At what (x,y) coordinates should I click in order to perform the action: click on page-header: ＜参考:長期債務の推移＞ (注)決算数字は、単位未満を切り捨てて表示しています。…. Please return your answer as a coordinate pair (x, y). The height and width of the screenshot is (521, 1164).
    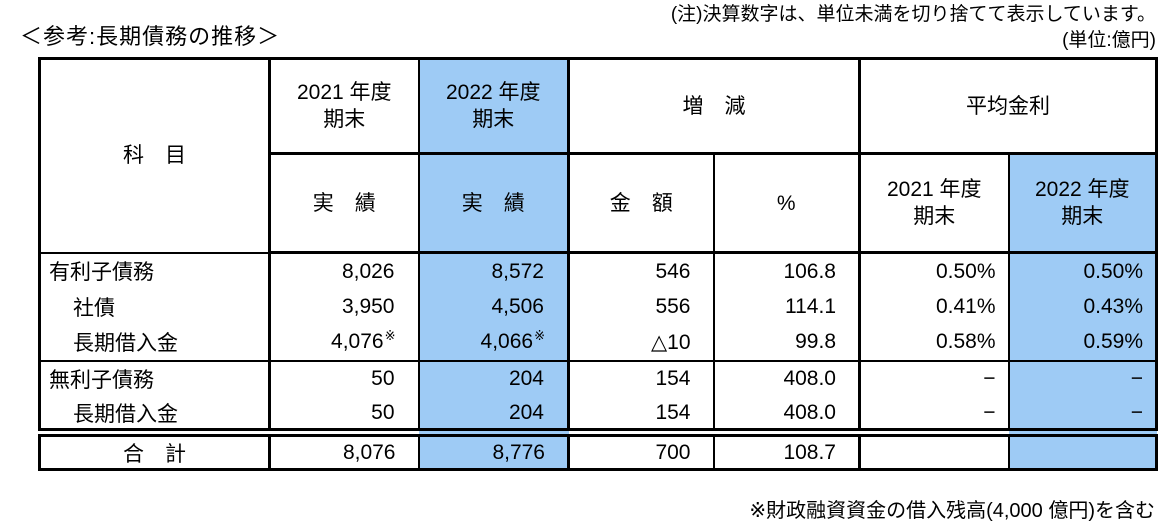
    Looking at the image, I should click on (582, 26).